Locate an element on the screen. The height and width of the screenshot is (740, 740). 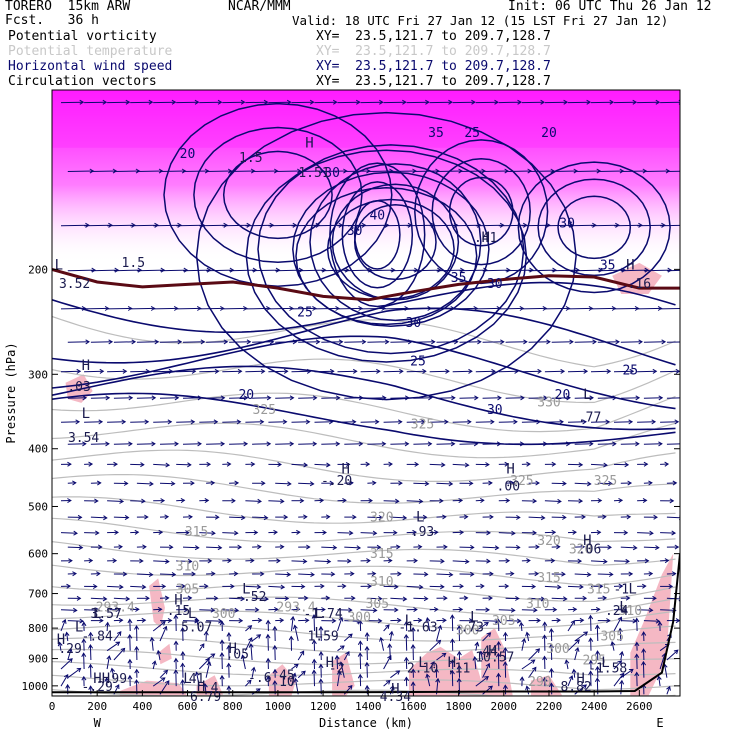
theta-label: 330 is located at coordinates (548, 403).